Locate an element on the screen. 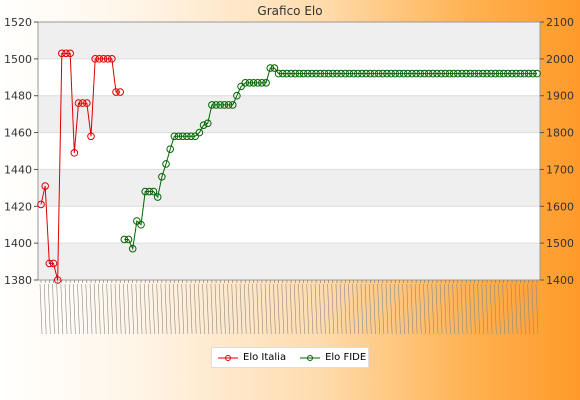 The width and height of the screenshot is (580, 400). left-axis-tick-label: 1400 is located at coordinates (18, 243).